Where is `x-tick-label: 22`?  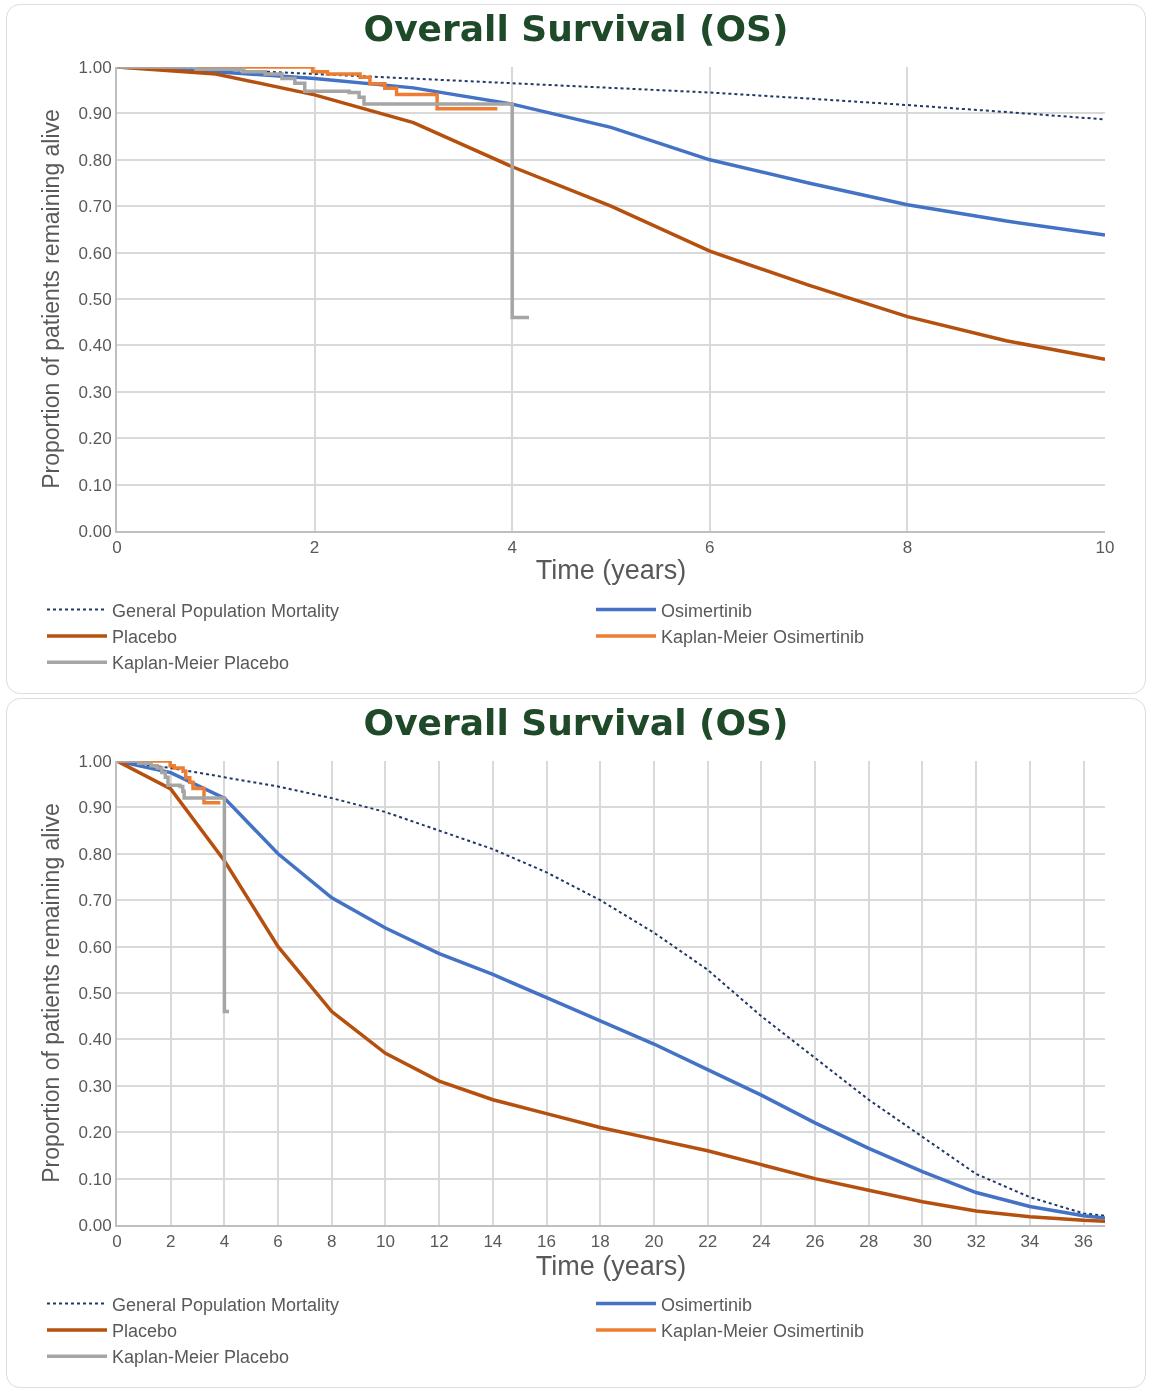
x-tick-label: 22 is located at coordinates (708, 1242).